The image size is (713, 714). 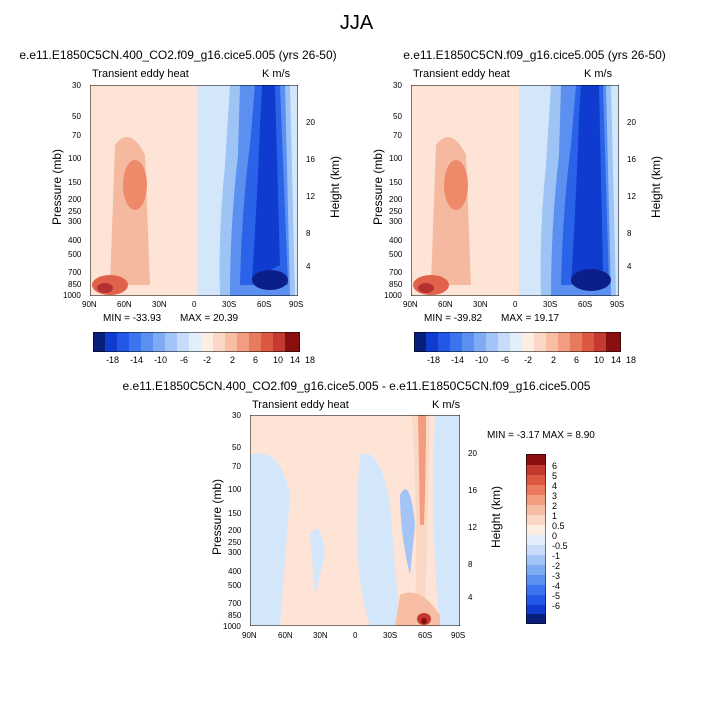 I want to click on plot2-cb-label: 14, so click(x=616, y=360).